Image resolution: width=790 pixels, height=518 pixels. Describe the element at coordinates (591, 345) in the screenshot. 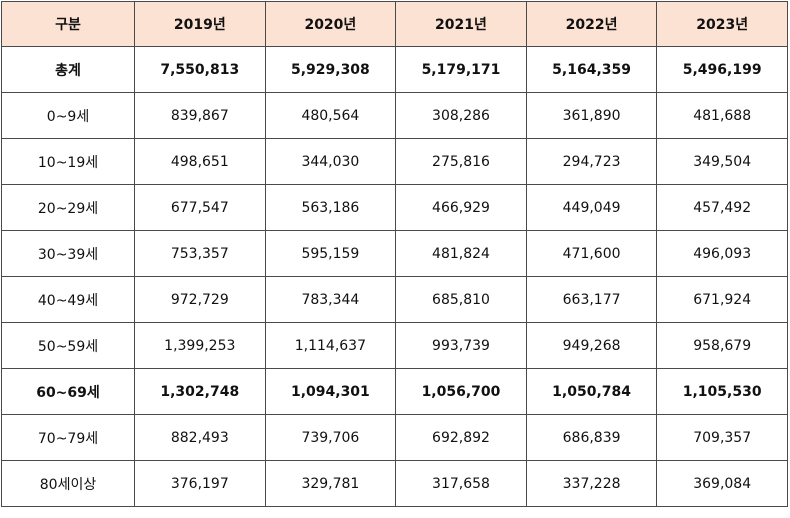

I see `cell-value: 949,268` at that location.